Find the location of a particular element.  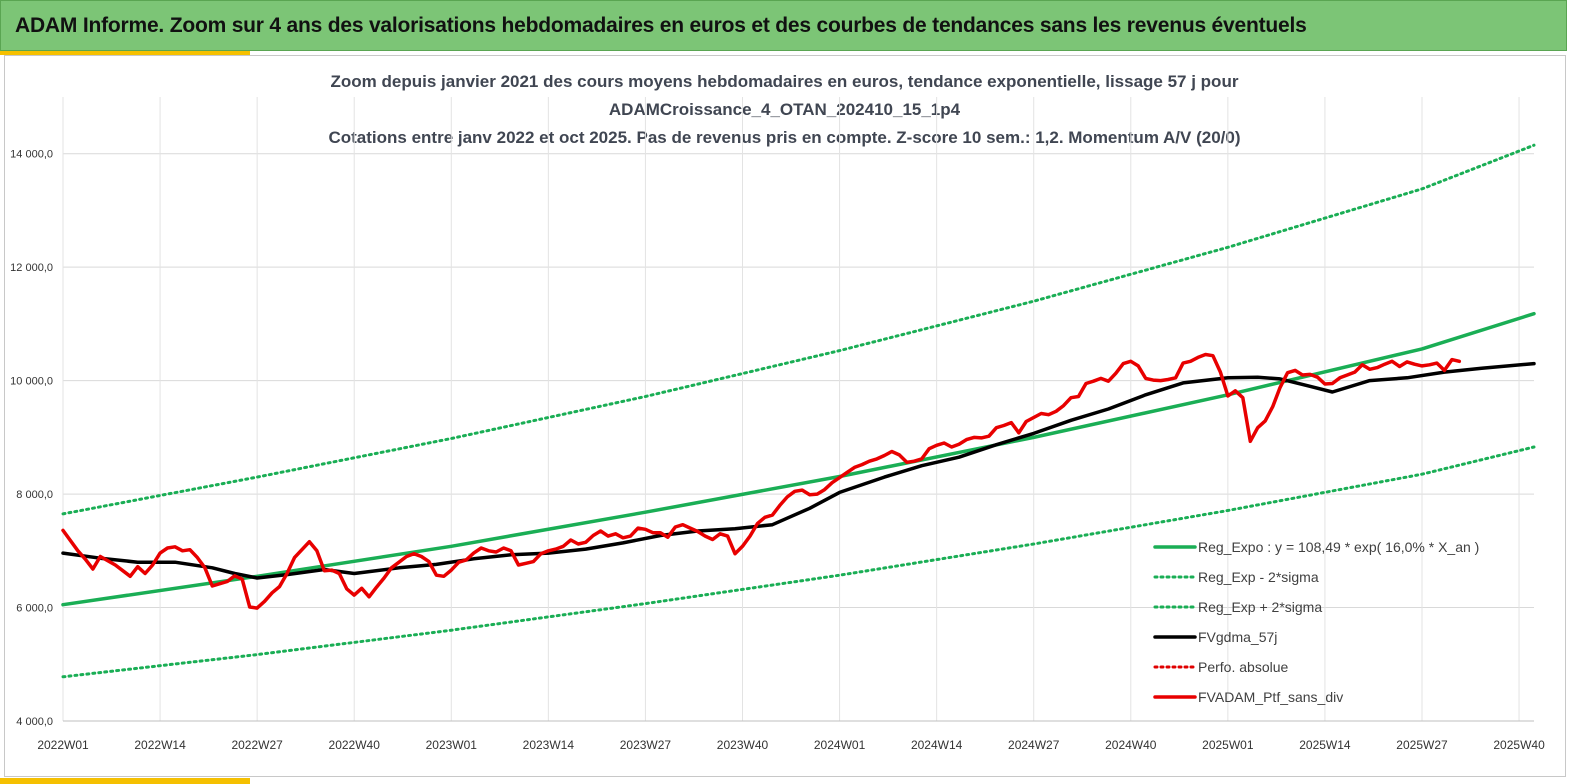

x-tick-label: 2024W14 is located at coordinates (937, 745).